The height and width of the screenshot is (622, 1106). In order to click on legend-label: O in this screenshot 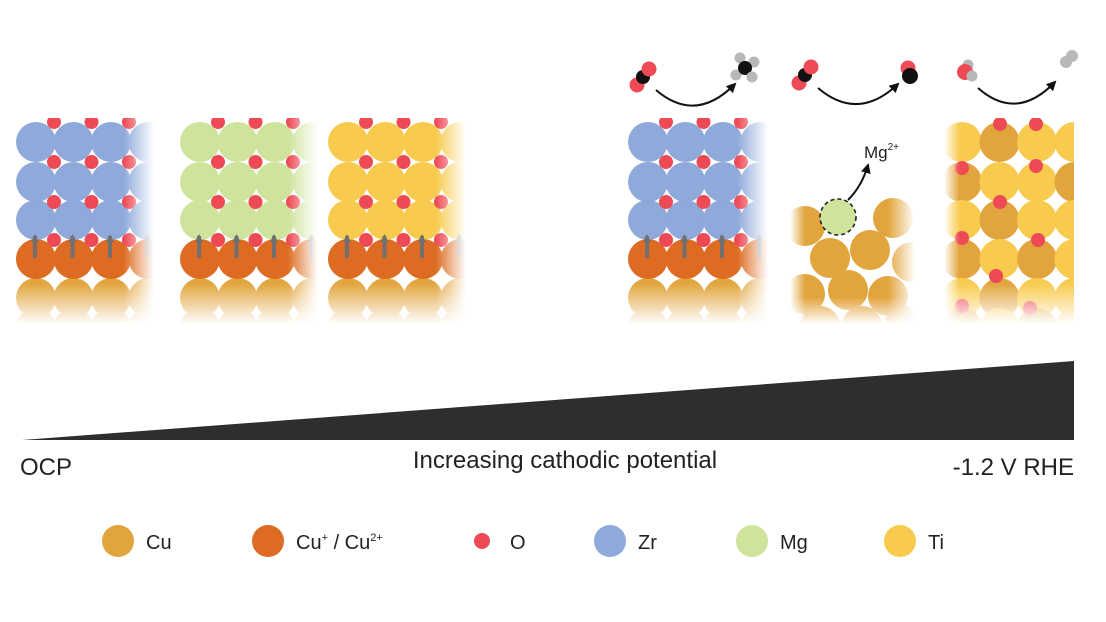, I will do `click(518, 543)`.